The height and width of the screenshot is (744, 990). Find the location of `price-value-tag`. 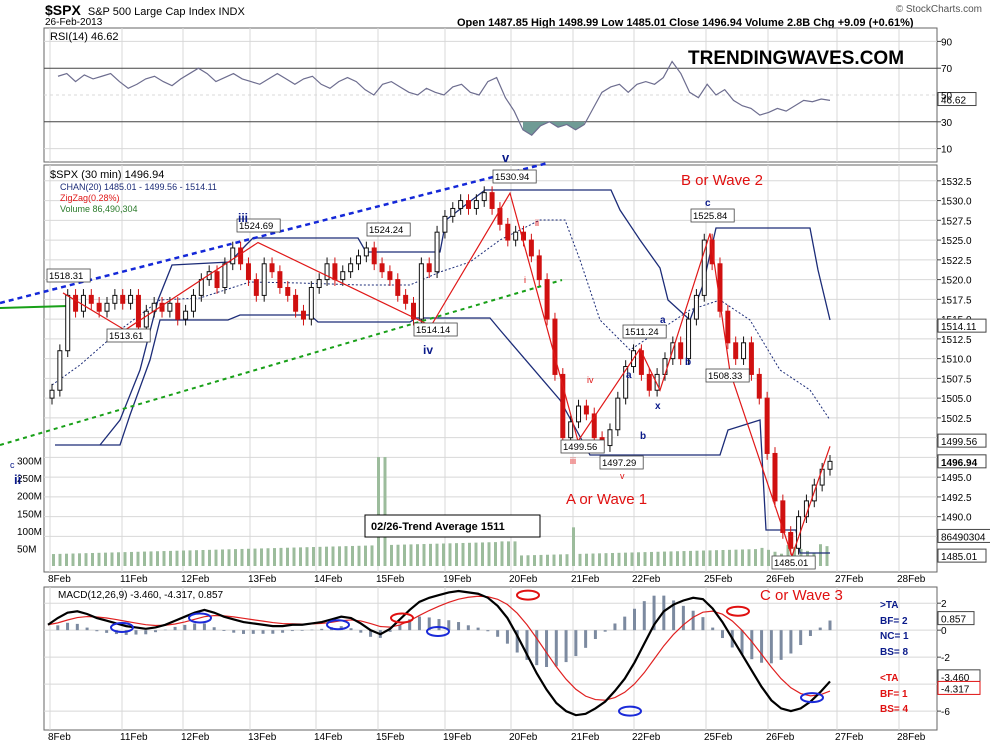

price-value-tag is located at coordinates (962, 325).